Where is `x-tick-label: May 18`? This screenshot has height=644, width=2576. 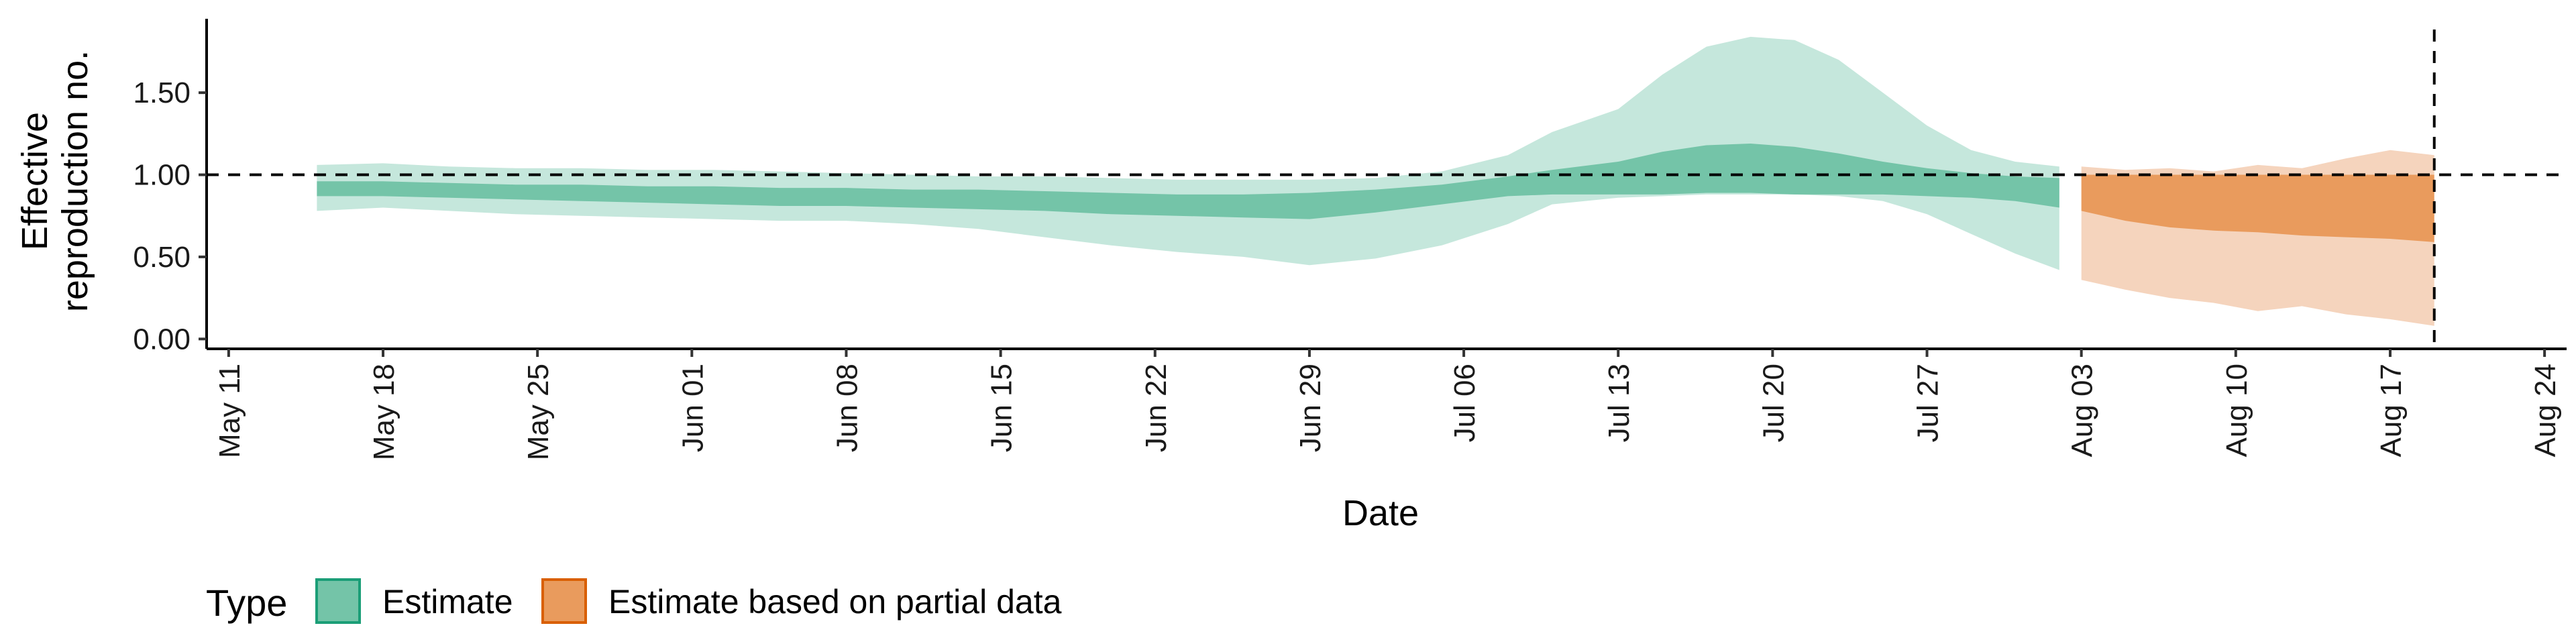
x-tick-label: May 18 is located at coordinates (384, 412).